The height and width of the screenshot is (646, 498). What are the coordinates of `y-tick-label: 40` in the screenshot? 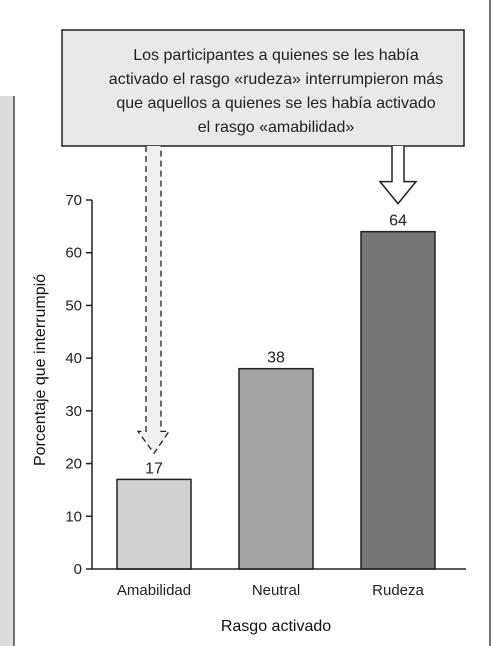 It's located at (73, 358).